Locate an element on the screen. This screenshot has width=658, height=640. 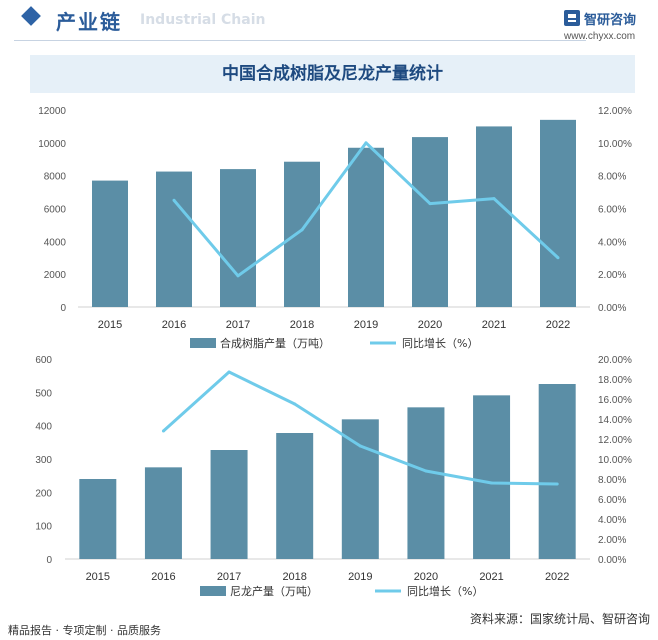
y-left-tick-label: 400 is located at coordinates (43, 427).